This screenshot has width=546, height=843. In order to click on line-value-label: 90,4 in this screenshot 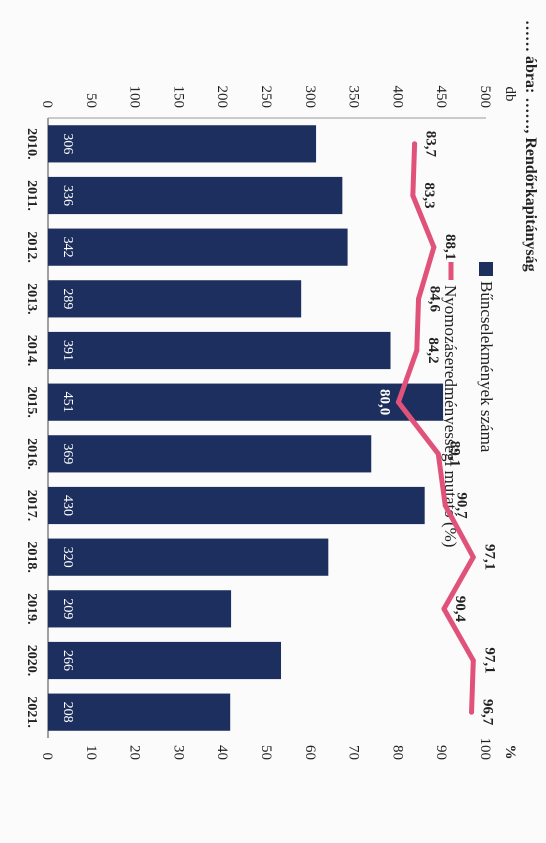, I will do `click(460, 609)`.